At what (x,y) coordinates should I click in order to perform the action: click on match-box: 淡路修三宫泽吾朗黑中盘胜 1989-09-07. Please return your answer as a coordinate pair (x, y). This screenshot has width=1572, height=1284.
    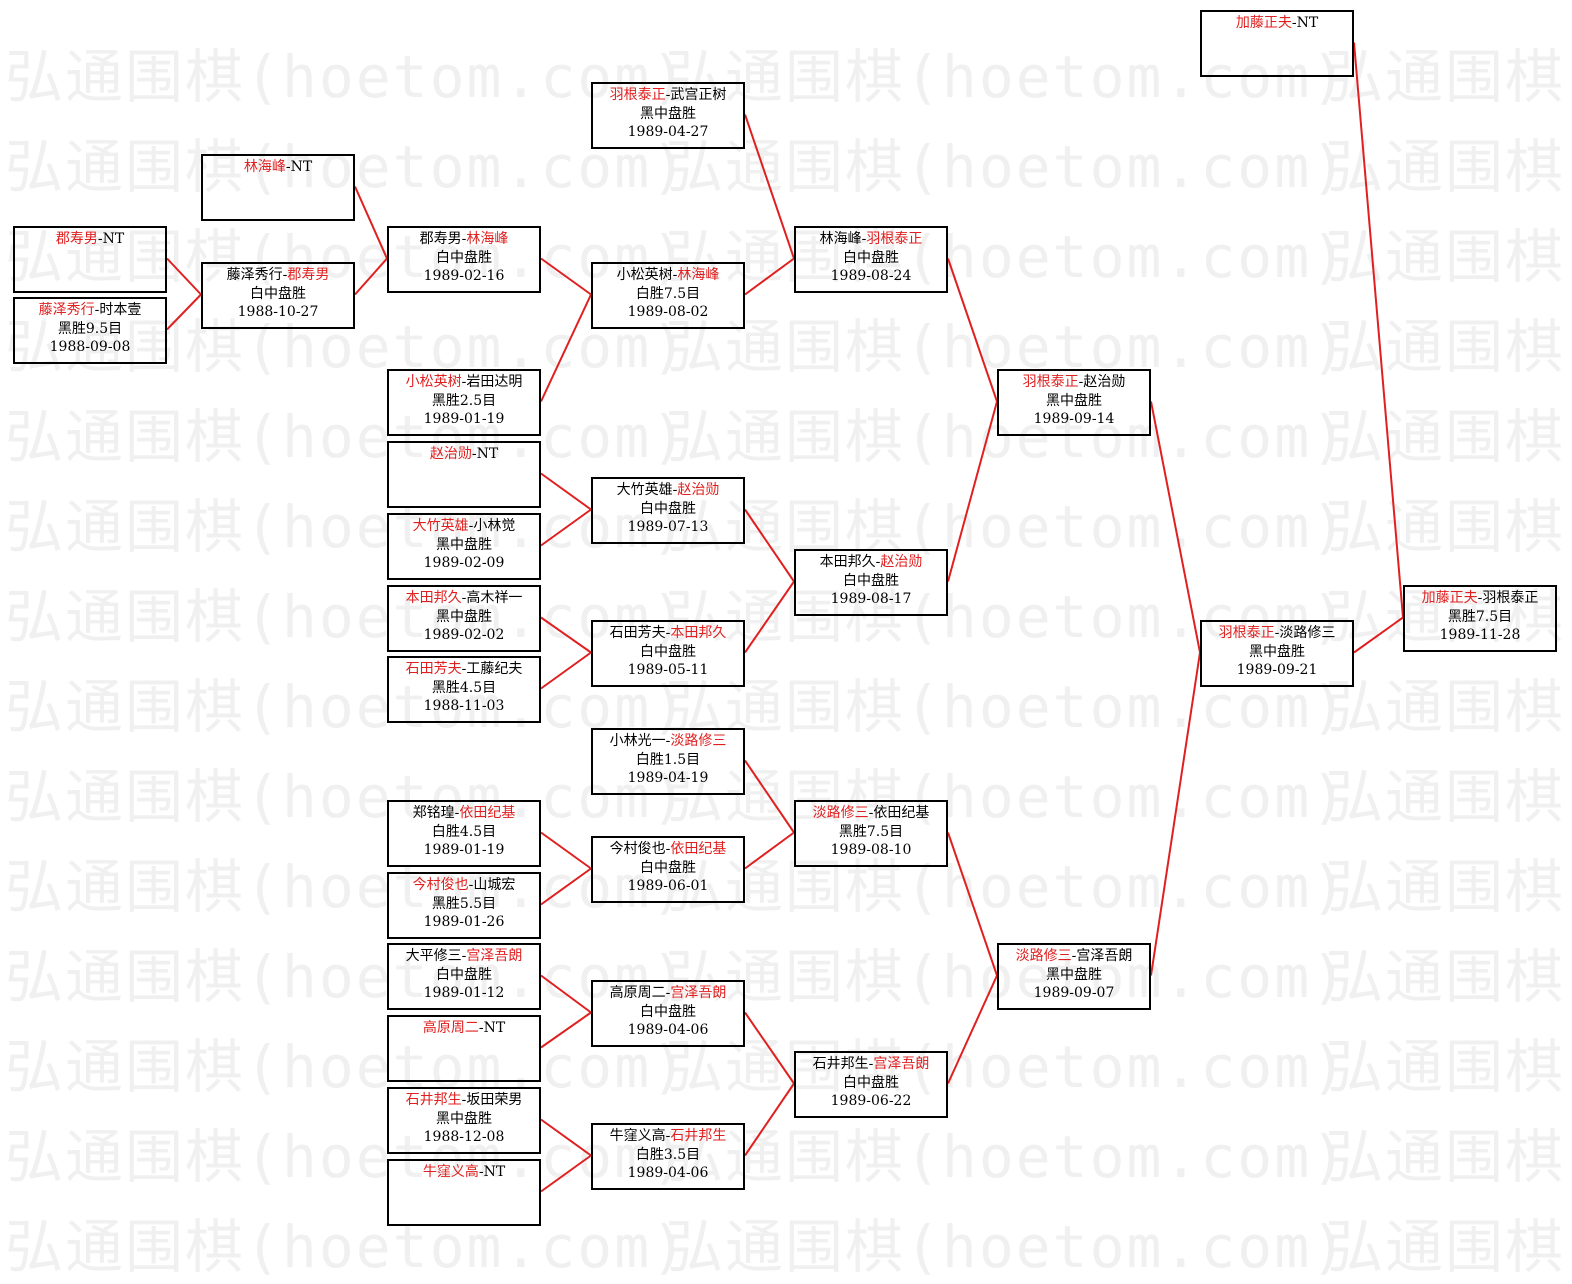
    Looking at the image, I should click on (1074, 976).